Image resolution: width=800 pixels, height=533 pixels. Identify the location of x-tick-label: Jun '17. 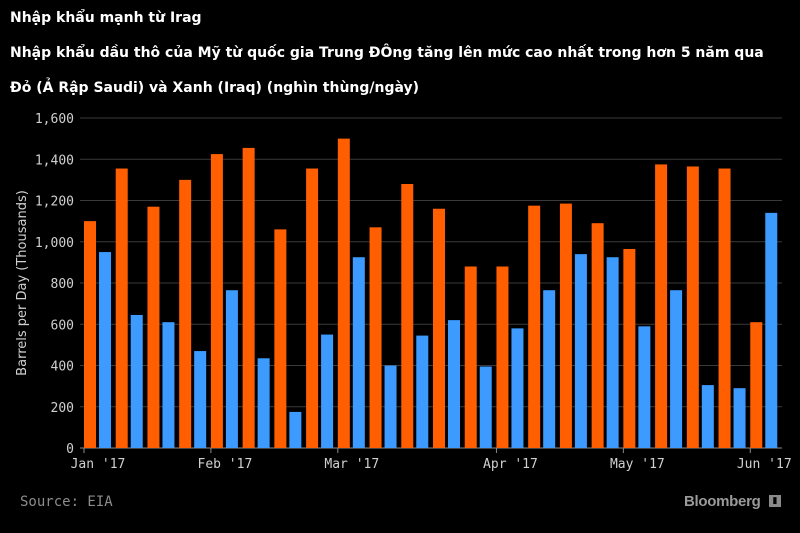
(764, 464).